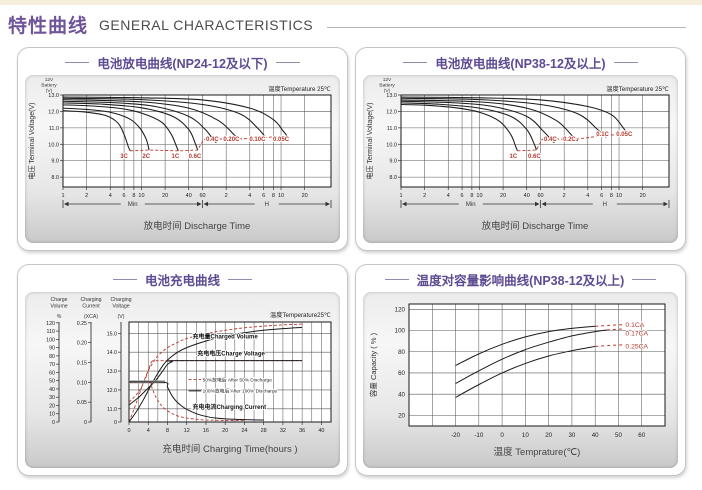 This screenshot has width=702, height=490. Describe the element at coordinates (82, 324) in the screenshot. I see `svg-text: 0.25` at that location.